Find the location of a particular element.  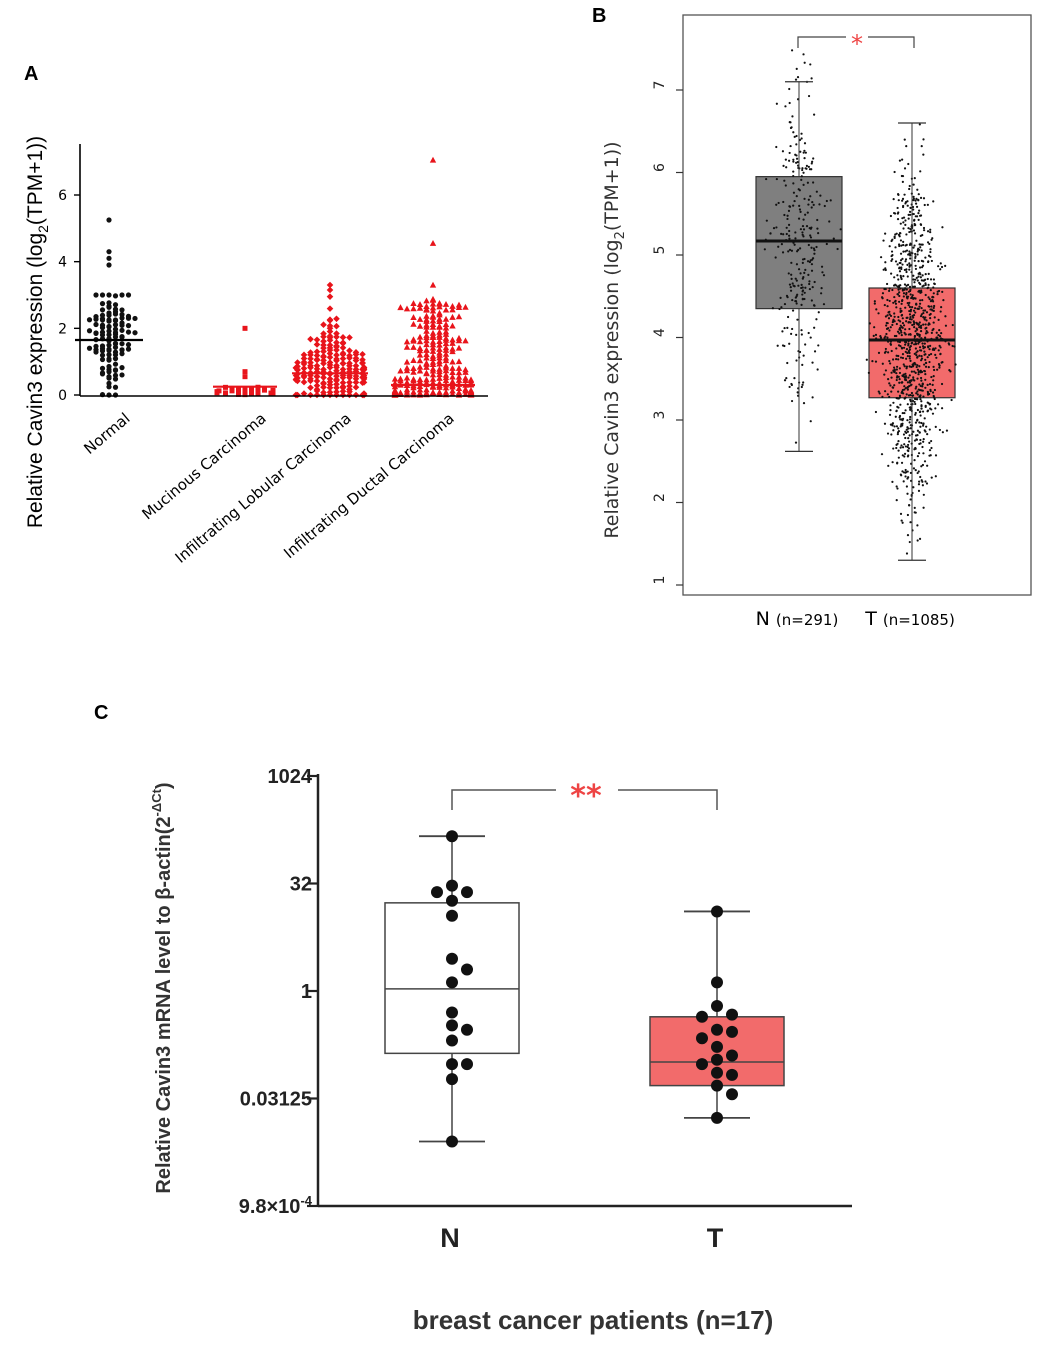

panel-b-y-label: Relative Cavin3 expression (log2(TPM+1)) is located at coordinates (614, 339).